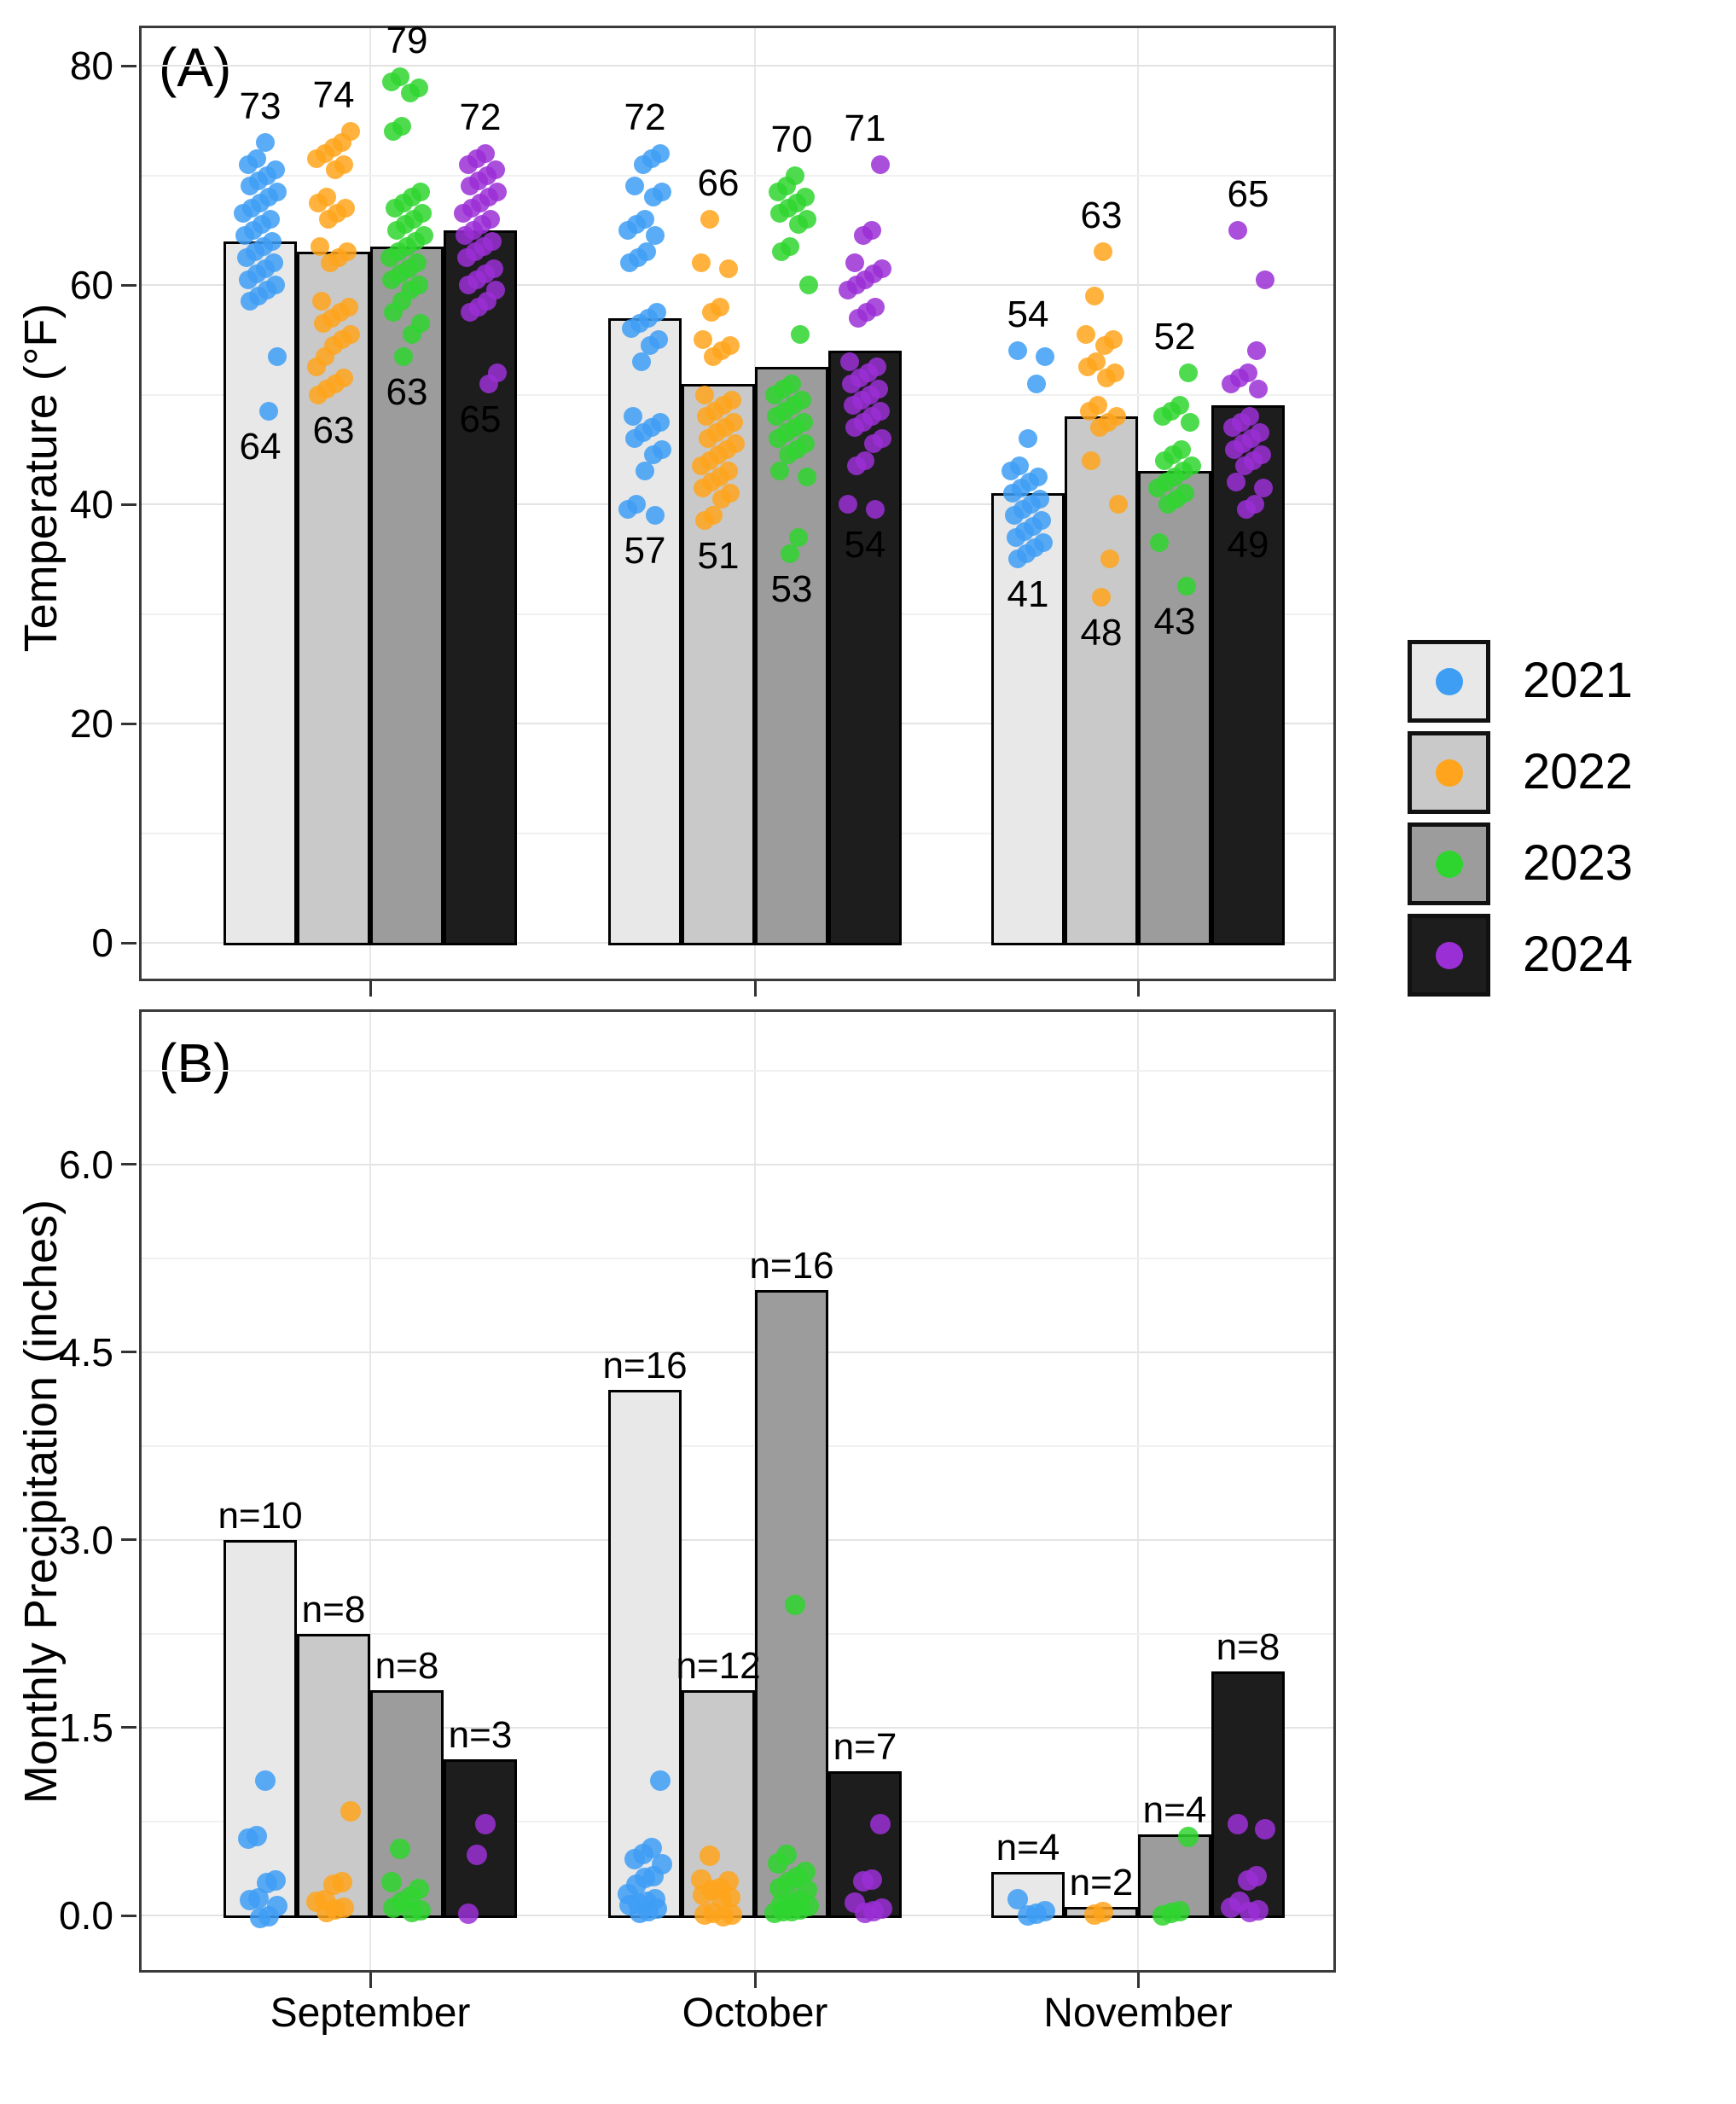  What do you see at coordinates (260, 593) in the screenshot?
I see `bar-2021-September` at bounding box center [260, 593].